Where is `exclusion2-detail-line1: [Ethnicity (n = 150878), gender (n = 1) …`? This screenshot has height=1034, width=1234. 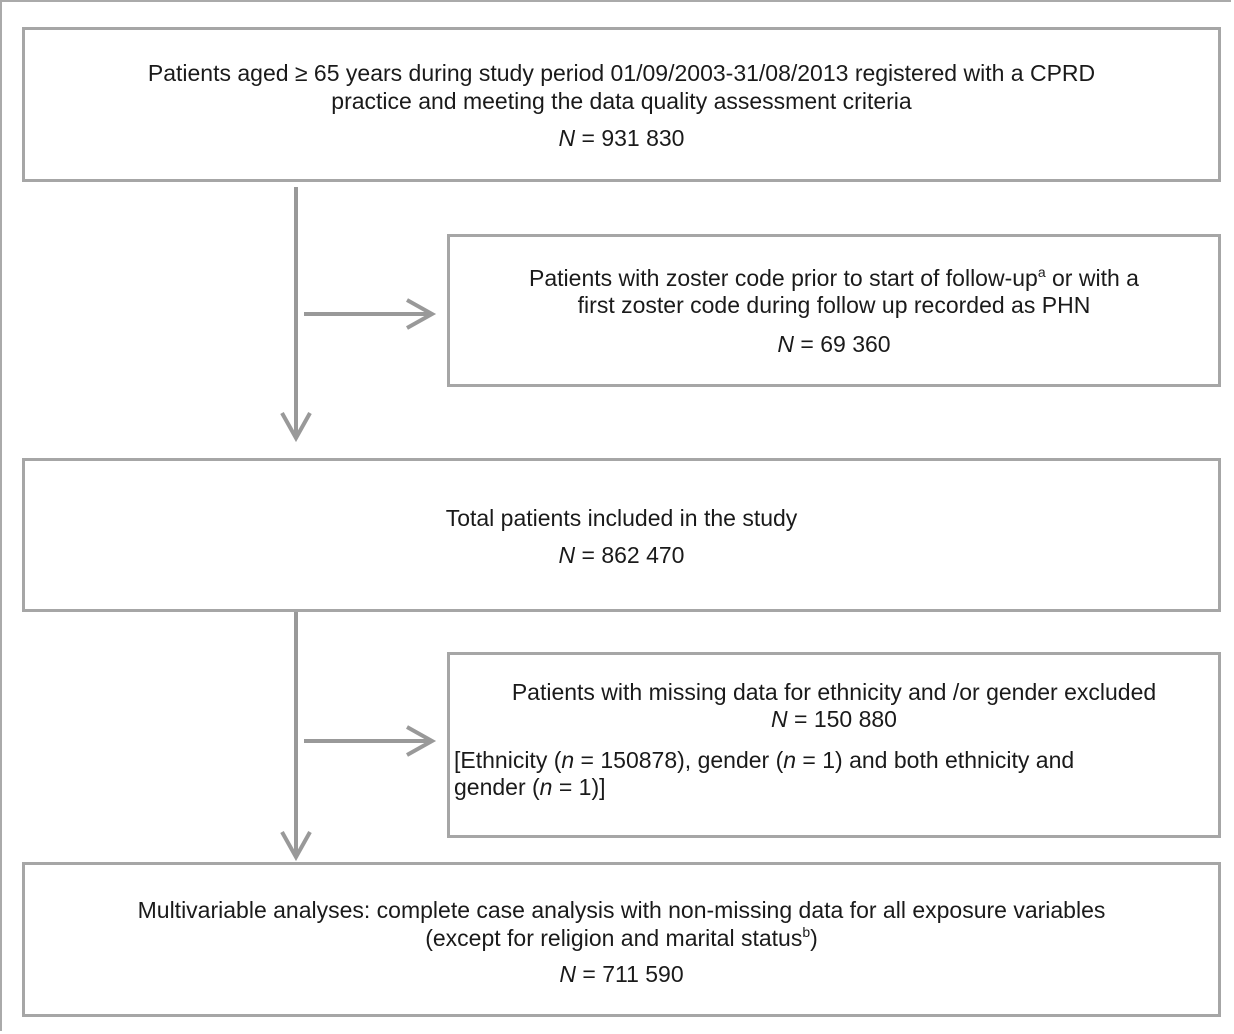 exclusion2-detail-line1: [Ethnicity (n = 150878), gender (n = 1) … is located at coordinates (834, 760).